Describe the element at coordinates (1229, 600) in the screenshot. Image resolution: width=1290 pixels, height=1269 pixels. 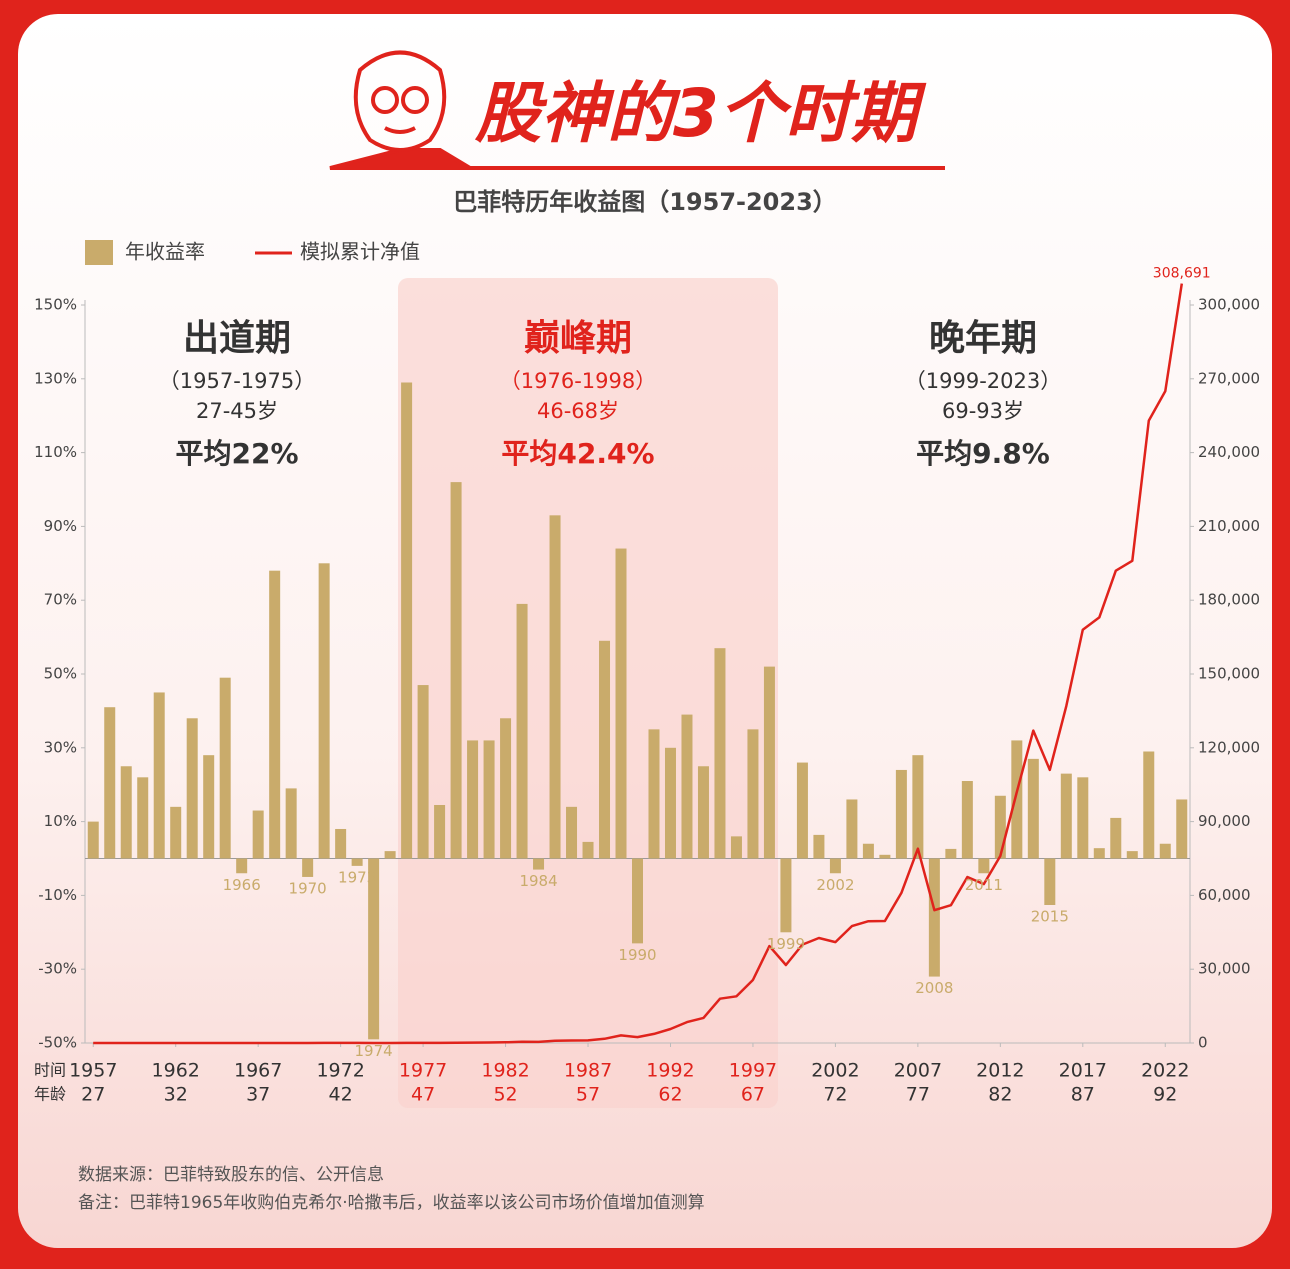
I see `y2-tick-label: 180,000` at that location.